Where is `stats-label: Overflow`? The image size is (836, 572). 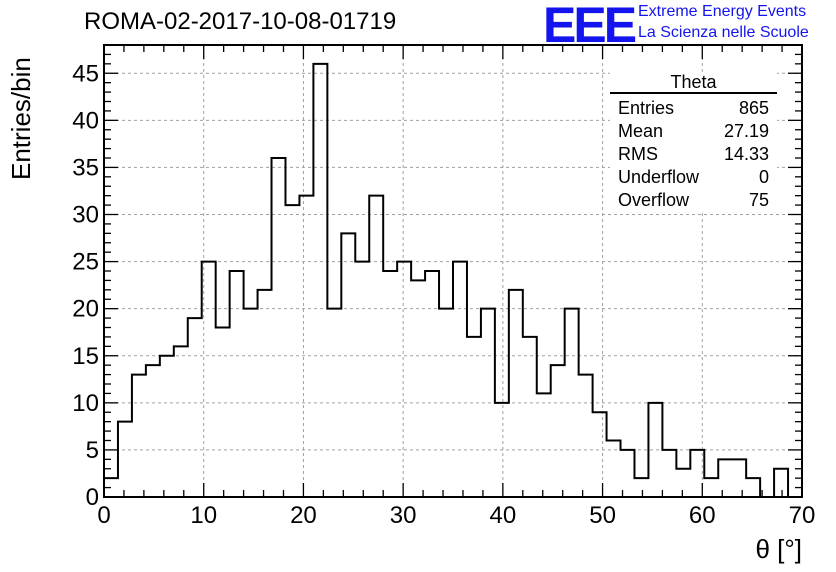
stats-label: Overflow is located at coordinates (654, 200).